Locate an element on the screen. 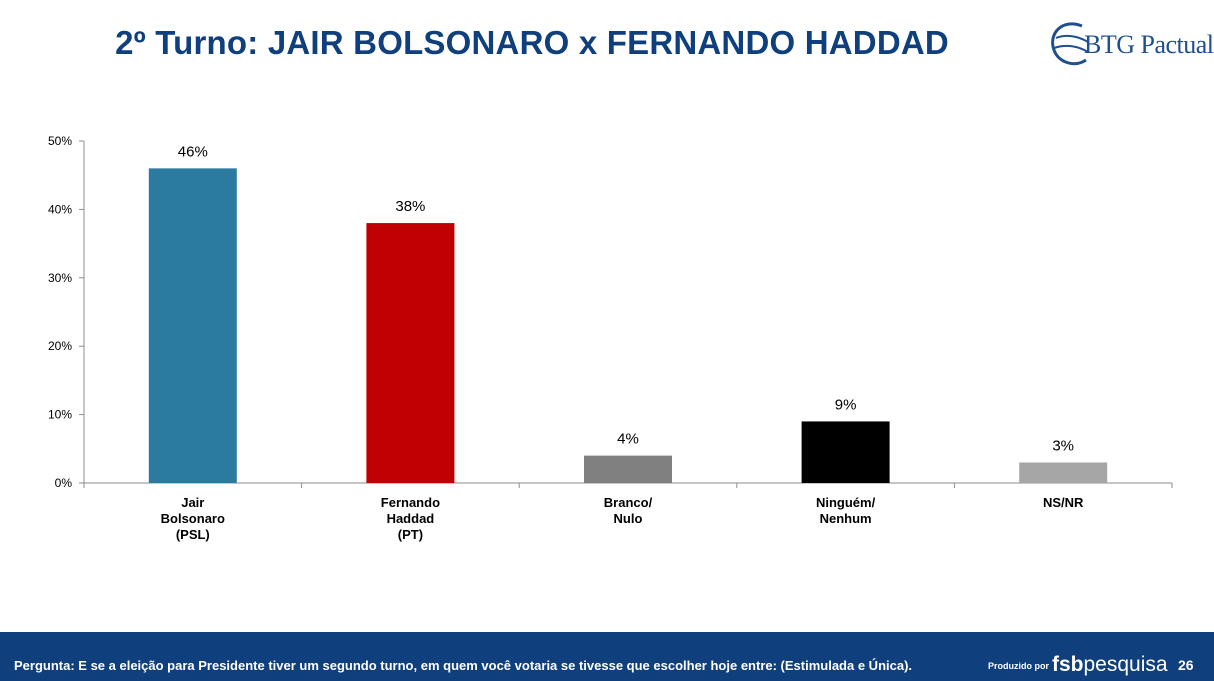 Image resolution: width=1214 pixels, height=681 pixels. category-label: NS/NR is located at coordinates (1063, 502).